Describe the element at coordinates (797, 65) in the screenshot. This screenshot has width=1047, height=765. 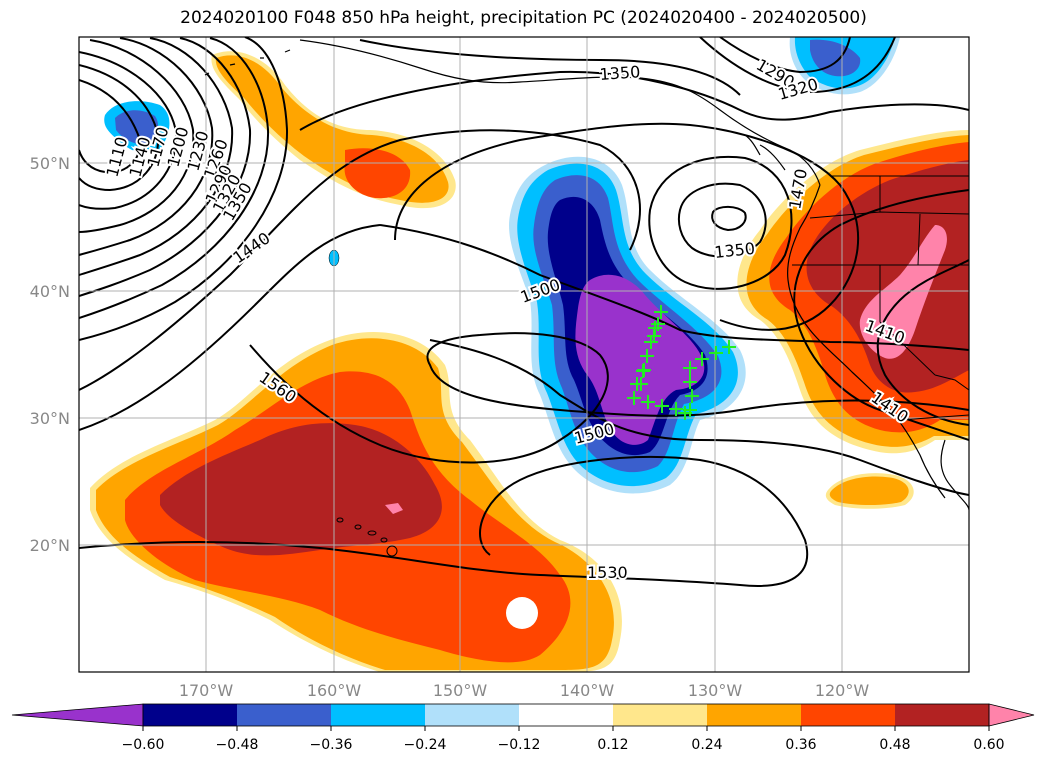
I see `contour-1320-ne` at that location.